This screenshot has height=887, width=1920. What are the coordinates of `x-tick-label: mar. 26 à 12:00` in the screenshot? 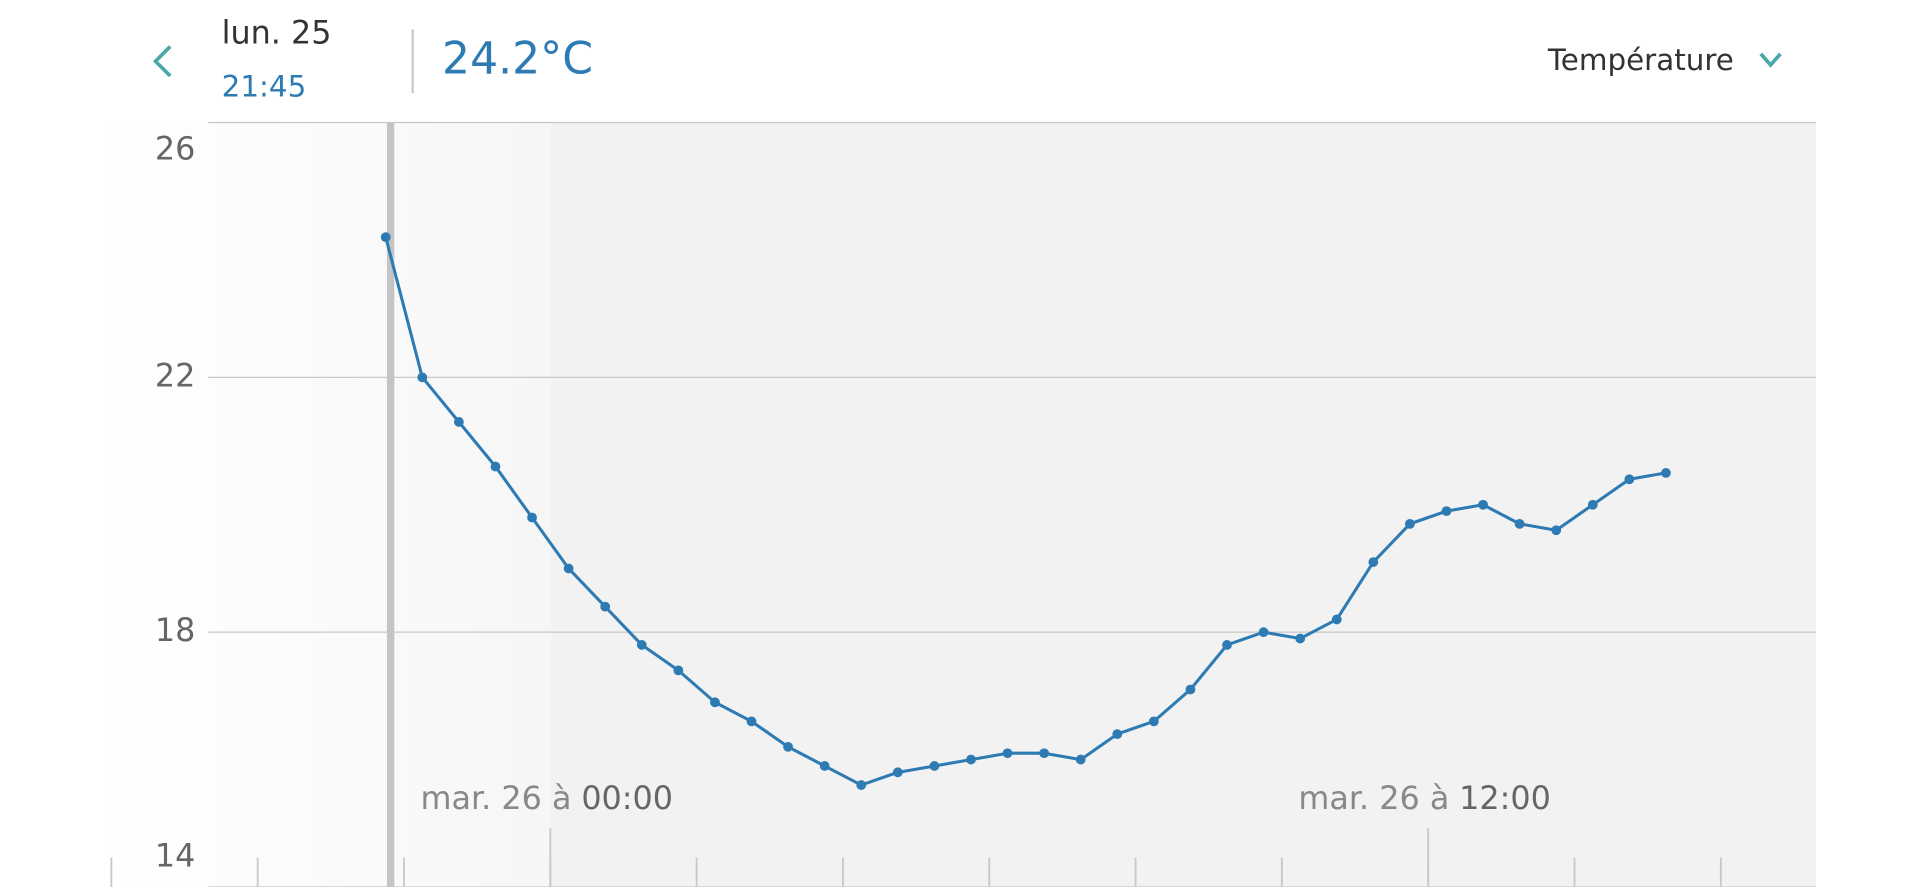 It's located at (1424, 798).